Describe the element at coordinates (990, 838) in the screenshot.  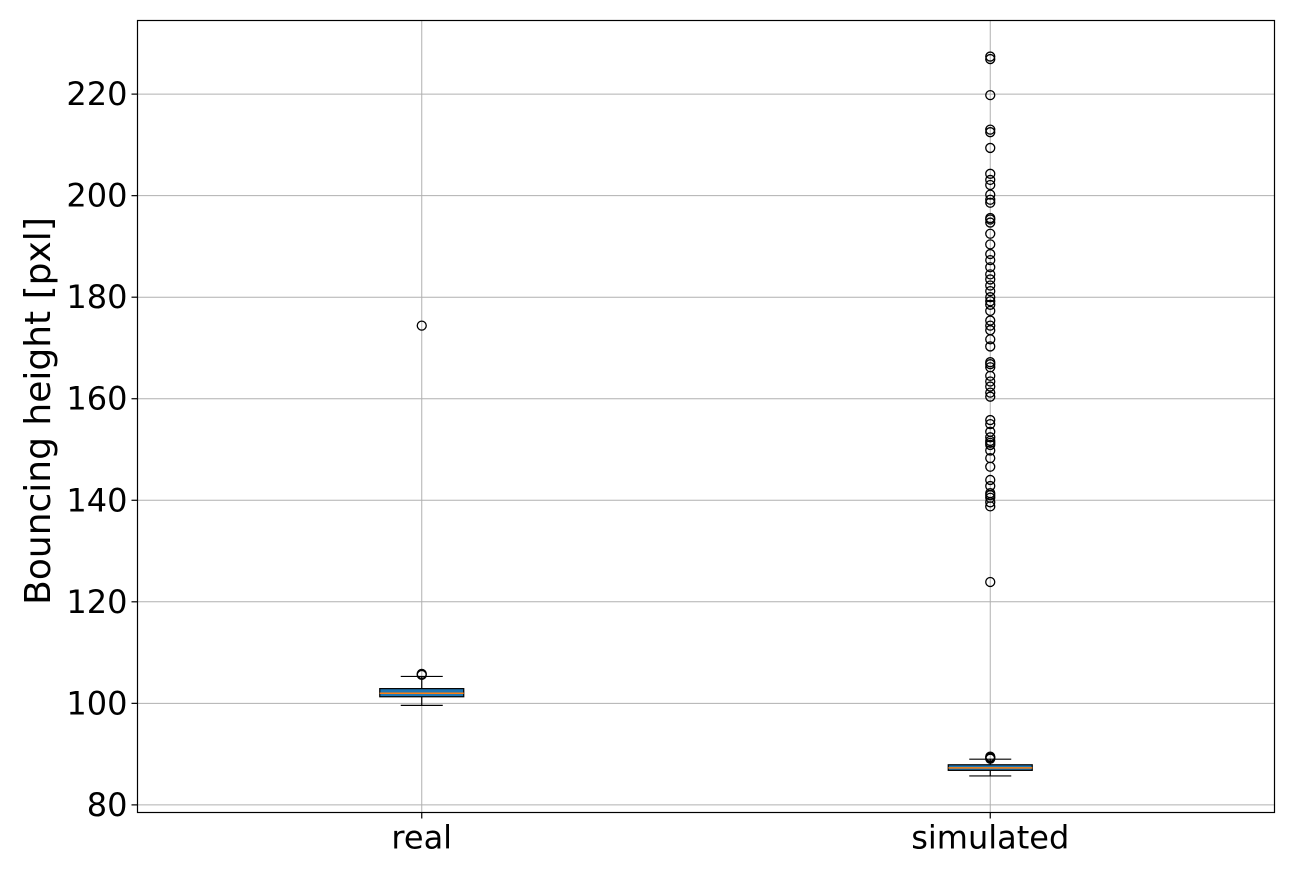
I see `x-tick-label: simulated` at that location.